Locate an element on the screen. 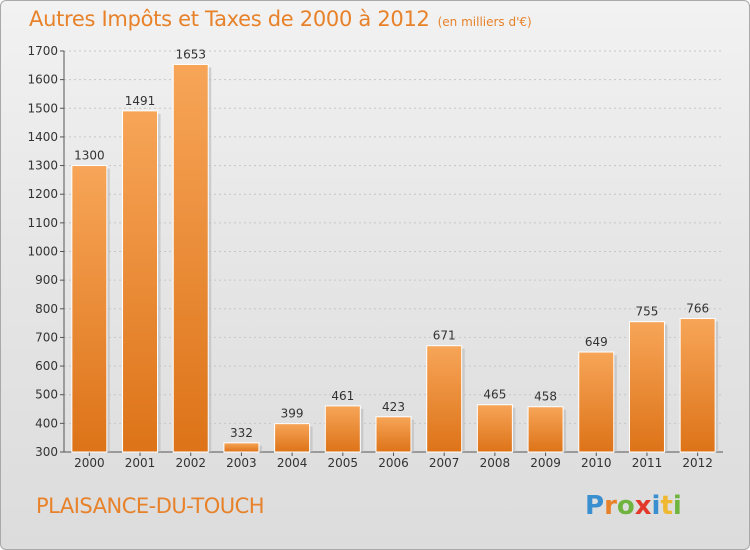  y-tick-label: 400 is located at coordinates (46, 423).